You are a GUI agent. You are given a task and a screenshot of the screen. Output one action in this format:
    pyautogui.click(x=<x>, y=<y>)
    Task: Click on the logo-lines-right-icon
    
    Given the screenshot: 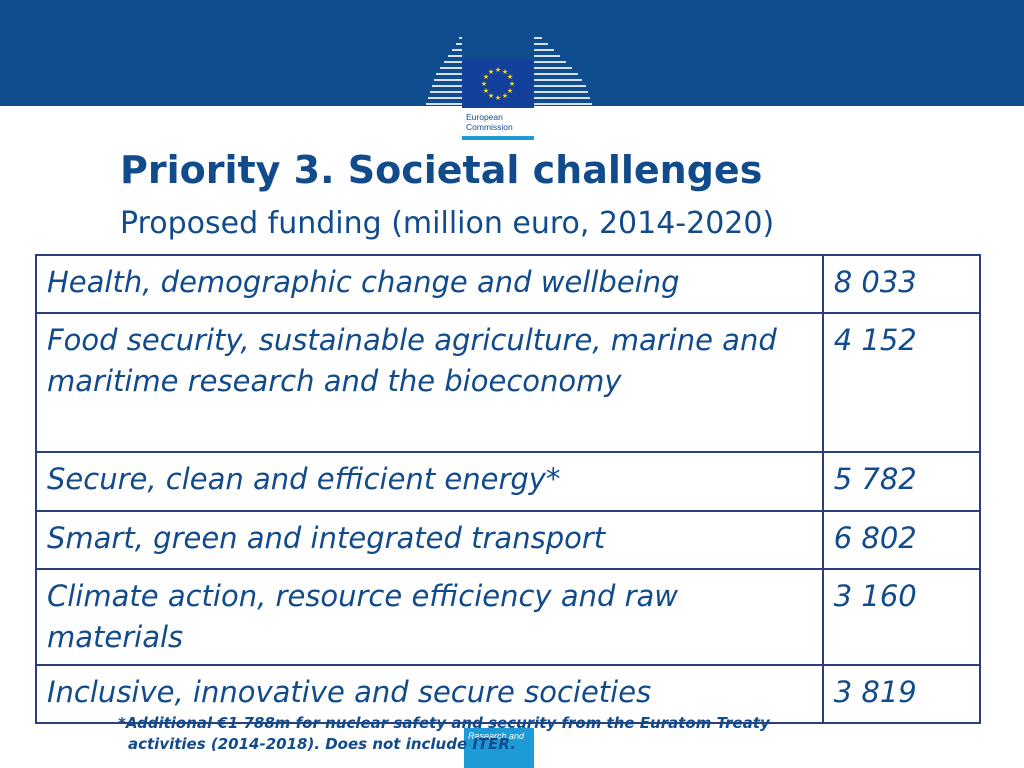 What is the action you would take?
    pyautogui.click(x=563, y=71)
    